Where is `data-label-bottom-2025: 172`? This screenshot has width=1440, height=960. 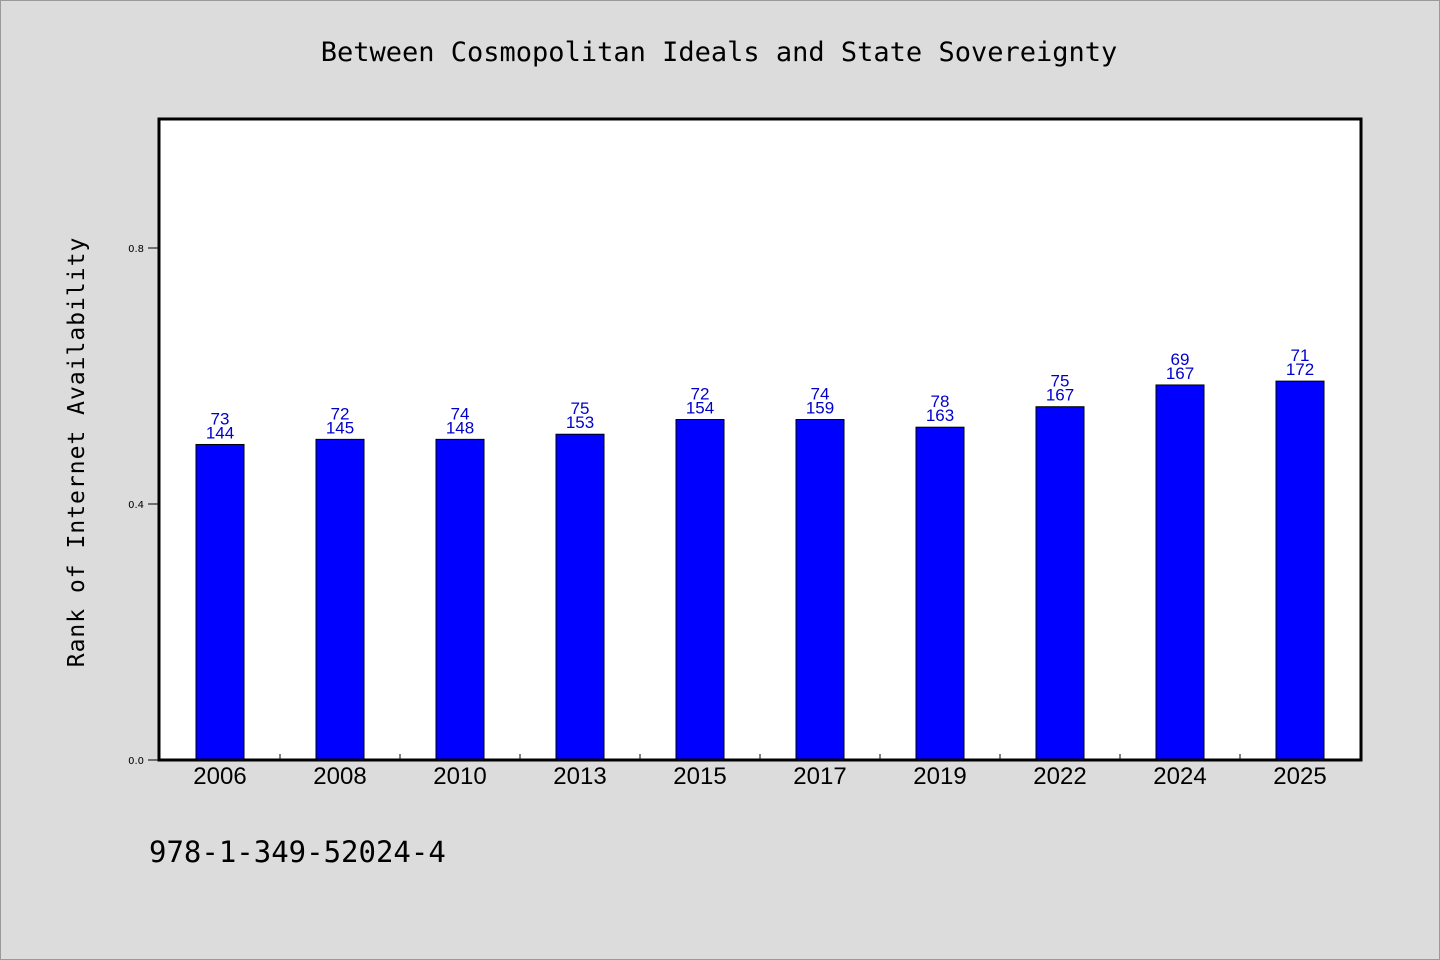 data-label-bottom-2025: 172 is located at coordinates (1300, 369).